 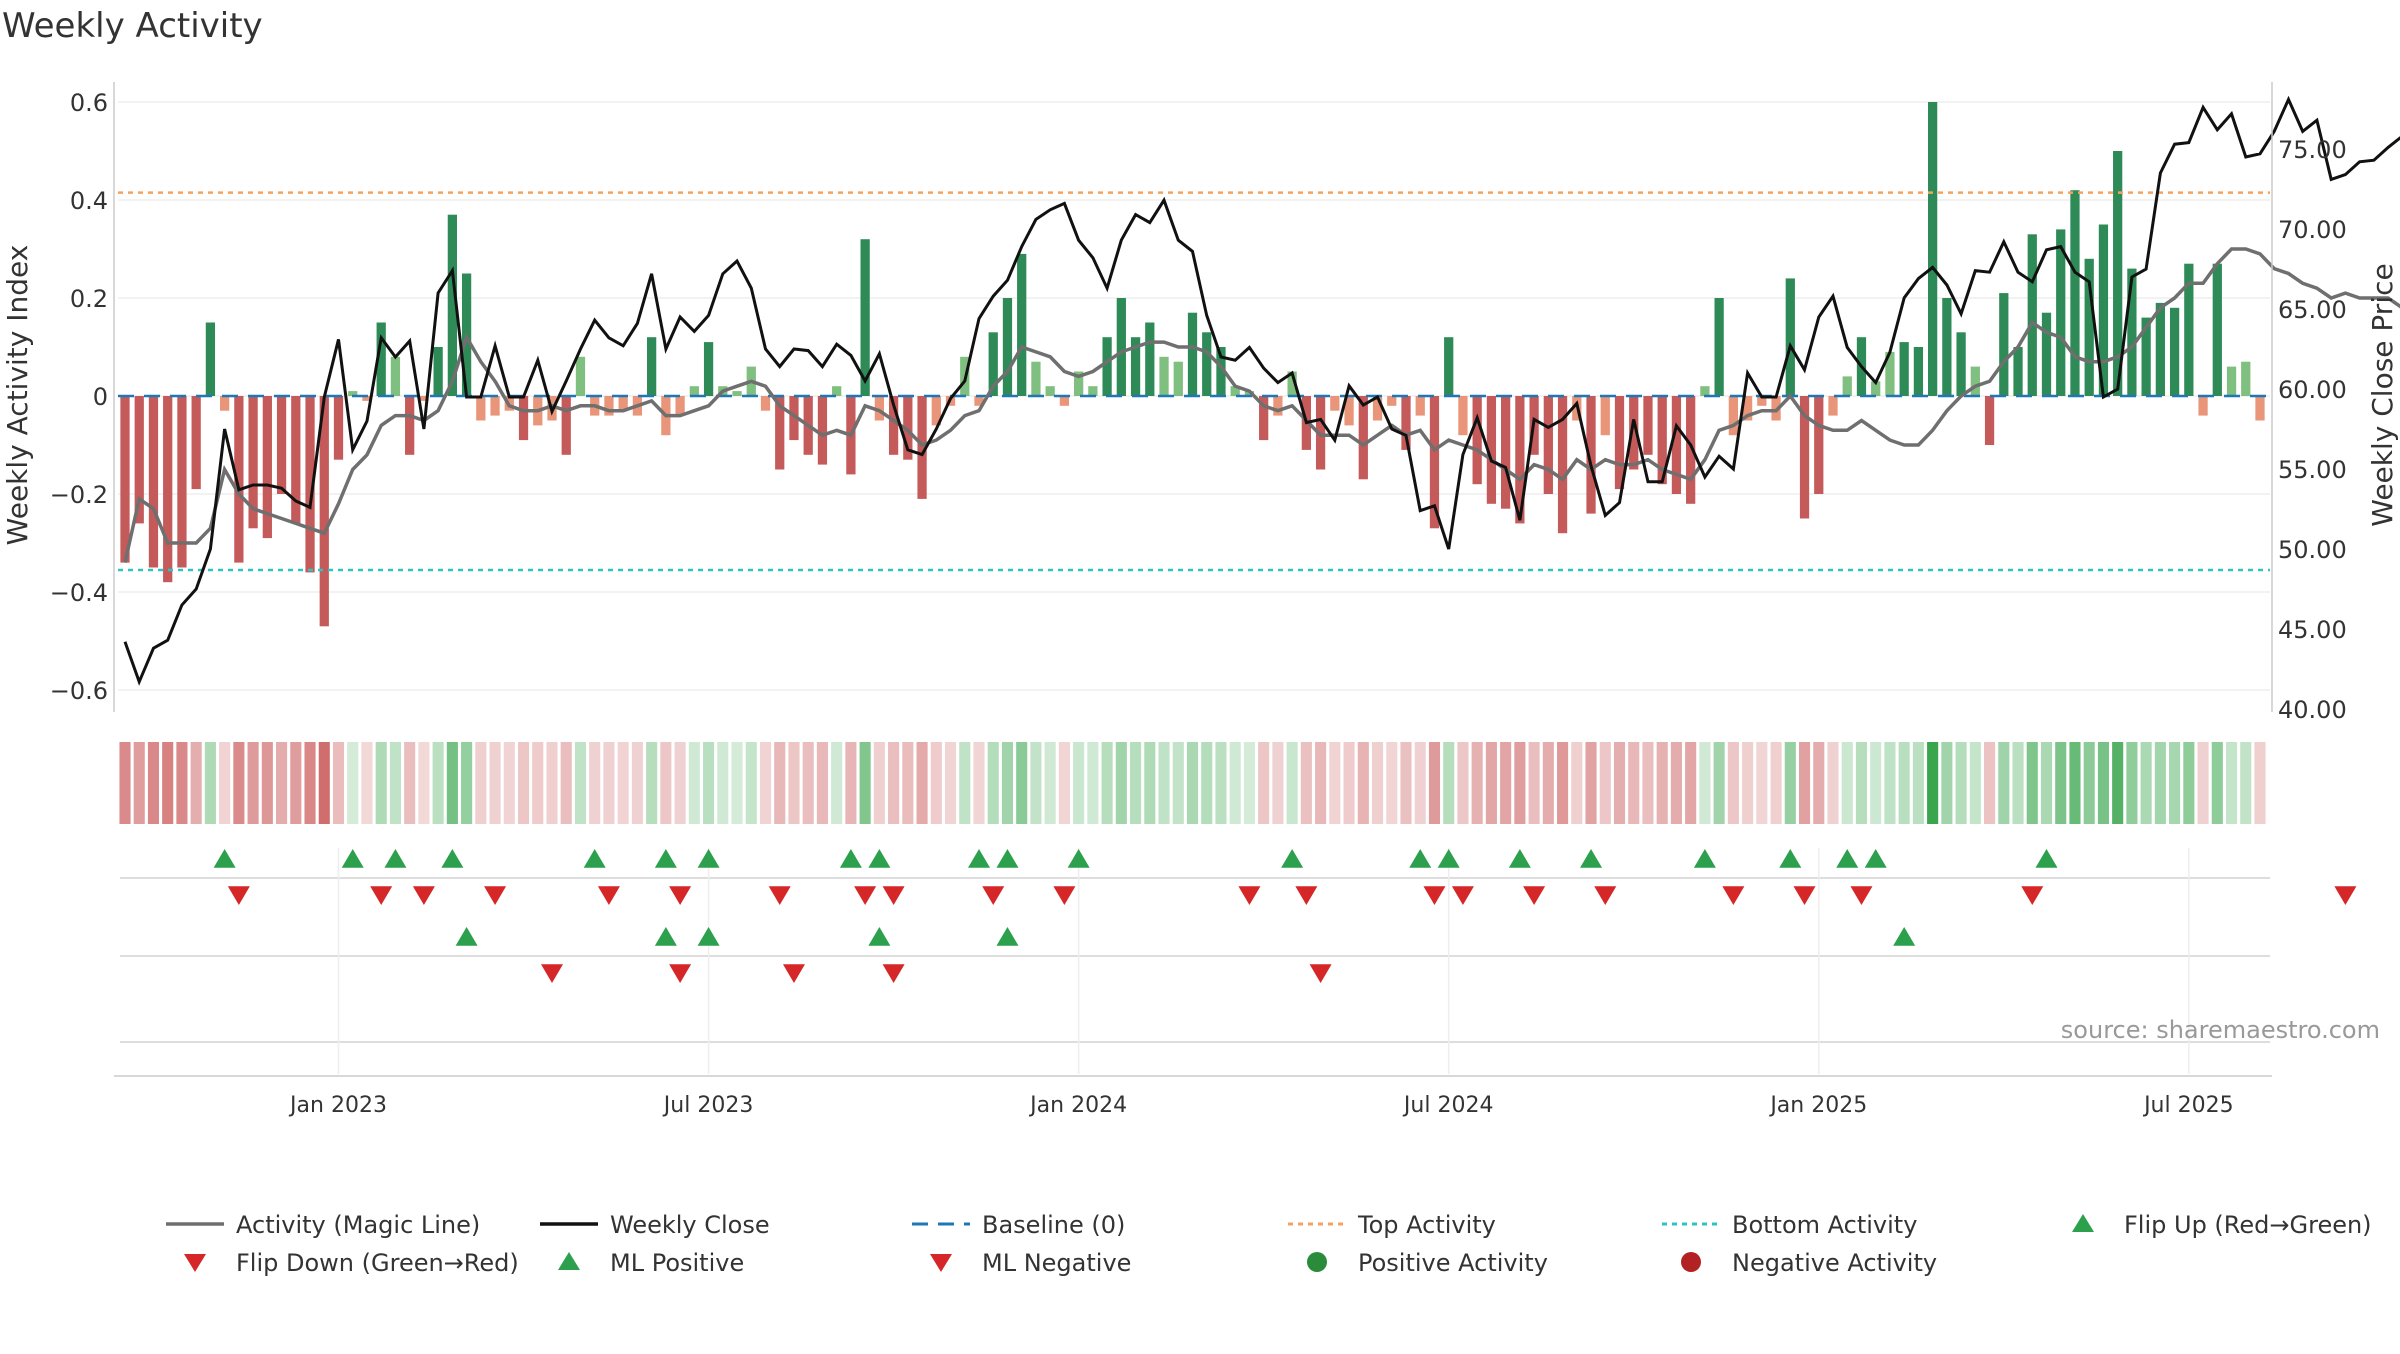 I want to click on legend-swatch-circle, so click(x=1691, y=1262).